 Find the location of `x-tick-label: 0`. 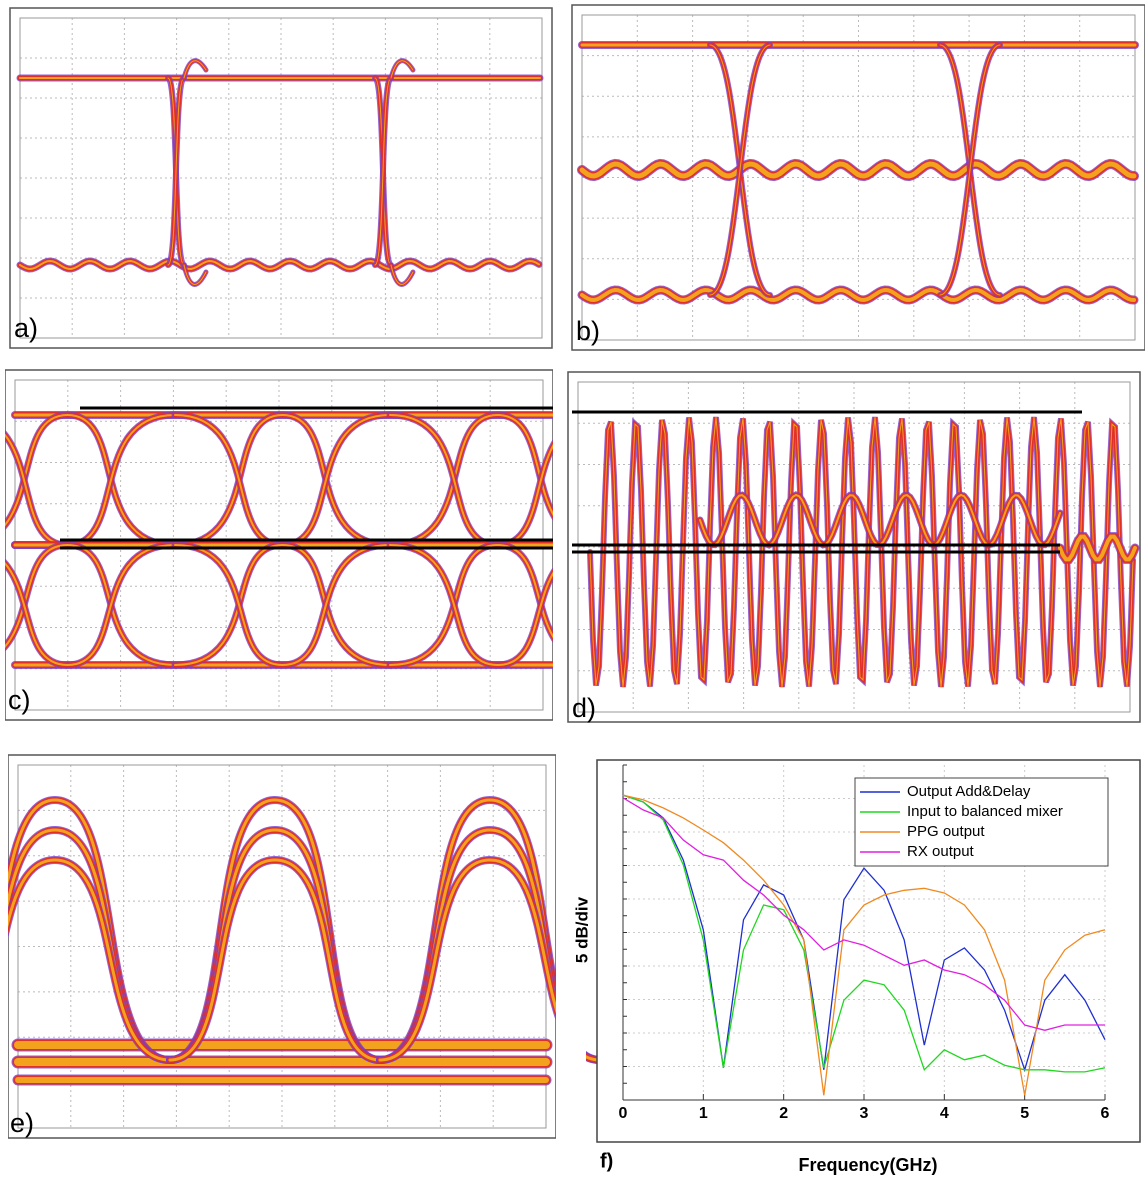

x-tick-label: 0 is located at coordinates (623, 1113).